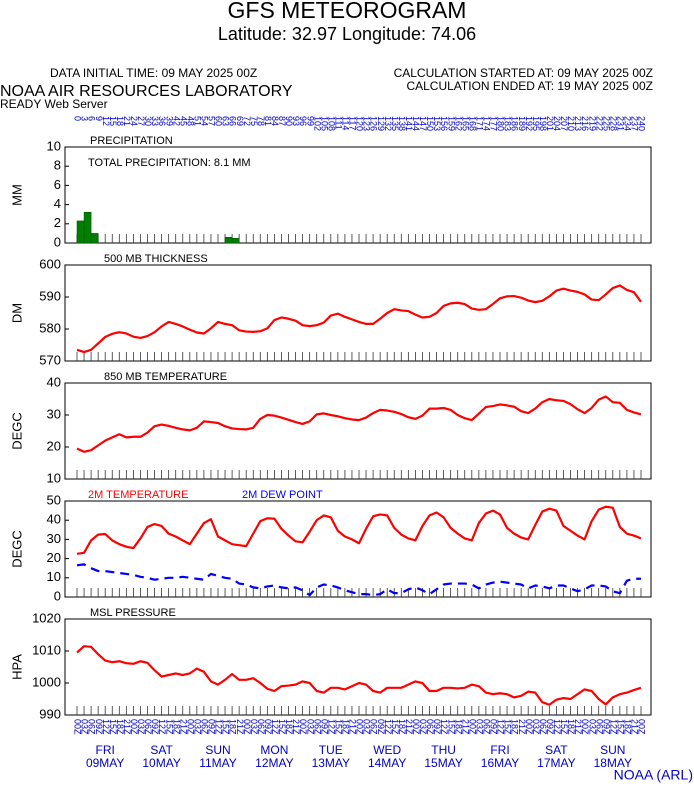 This screenshot has height=788, width=694. Describe the element at coordinates (183, 121) in the screenshot. I see `top-hour-label: 45` at that location.